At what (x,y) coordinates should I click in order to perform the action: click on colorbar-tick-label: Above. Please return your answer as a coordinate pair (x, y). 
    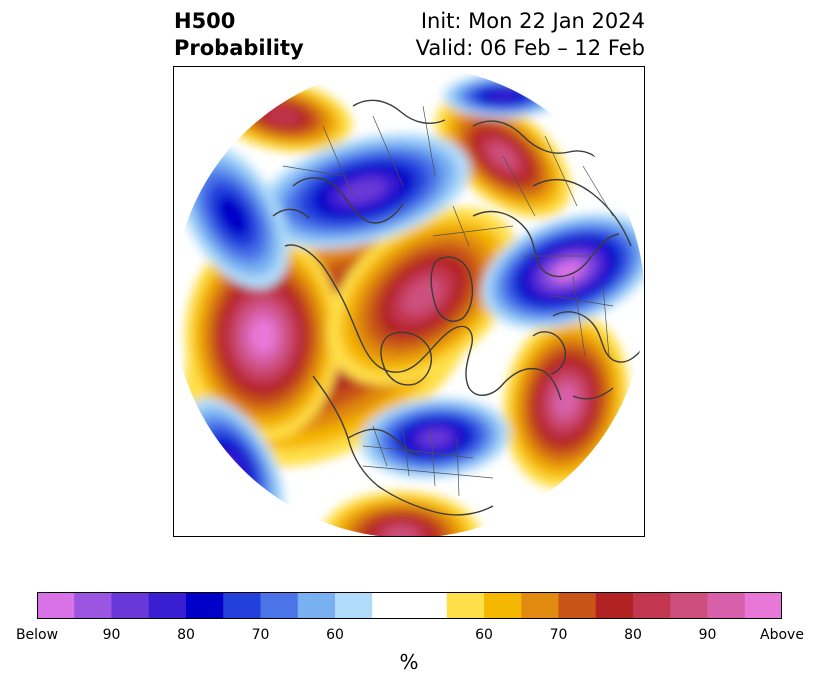
    Looking at the image, I should click on (782, 635).